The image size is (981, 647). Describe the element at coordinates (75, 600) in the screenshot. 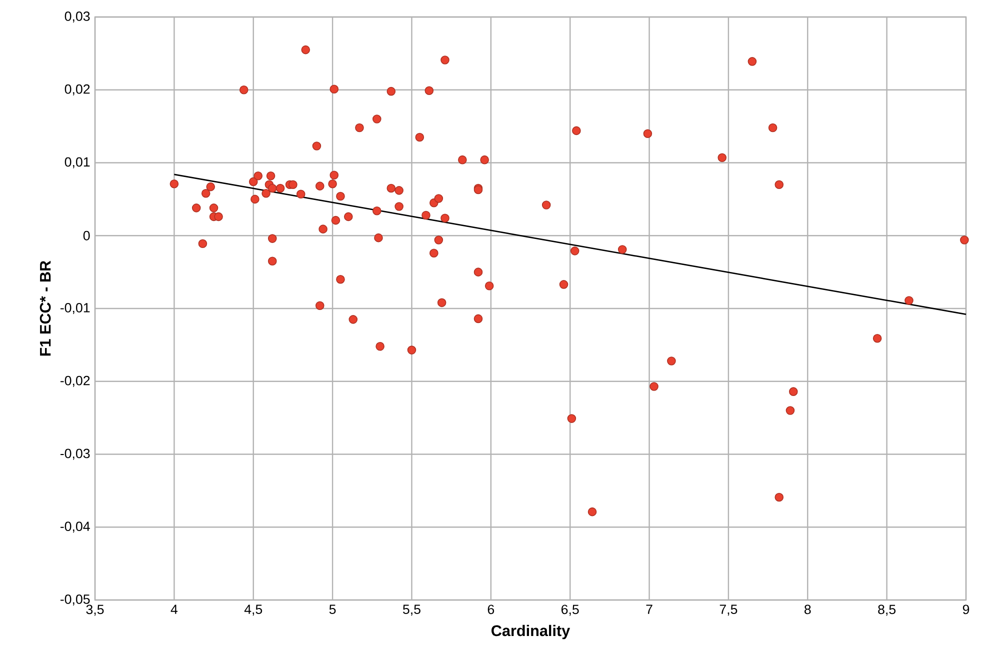

I see `y-tick-label: -0,05` at that location.